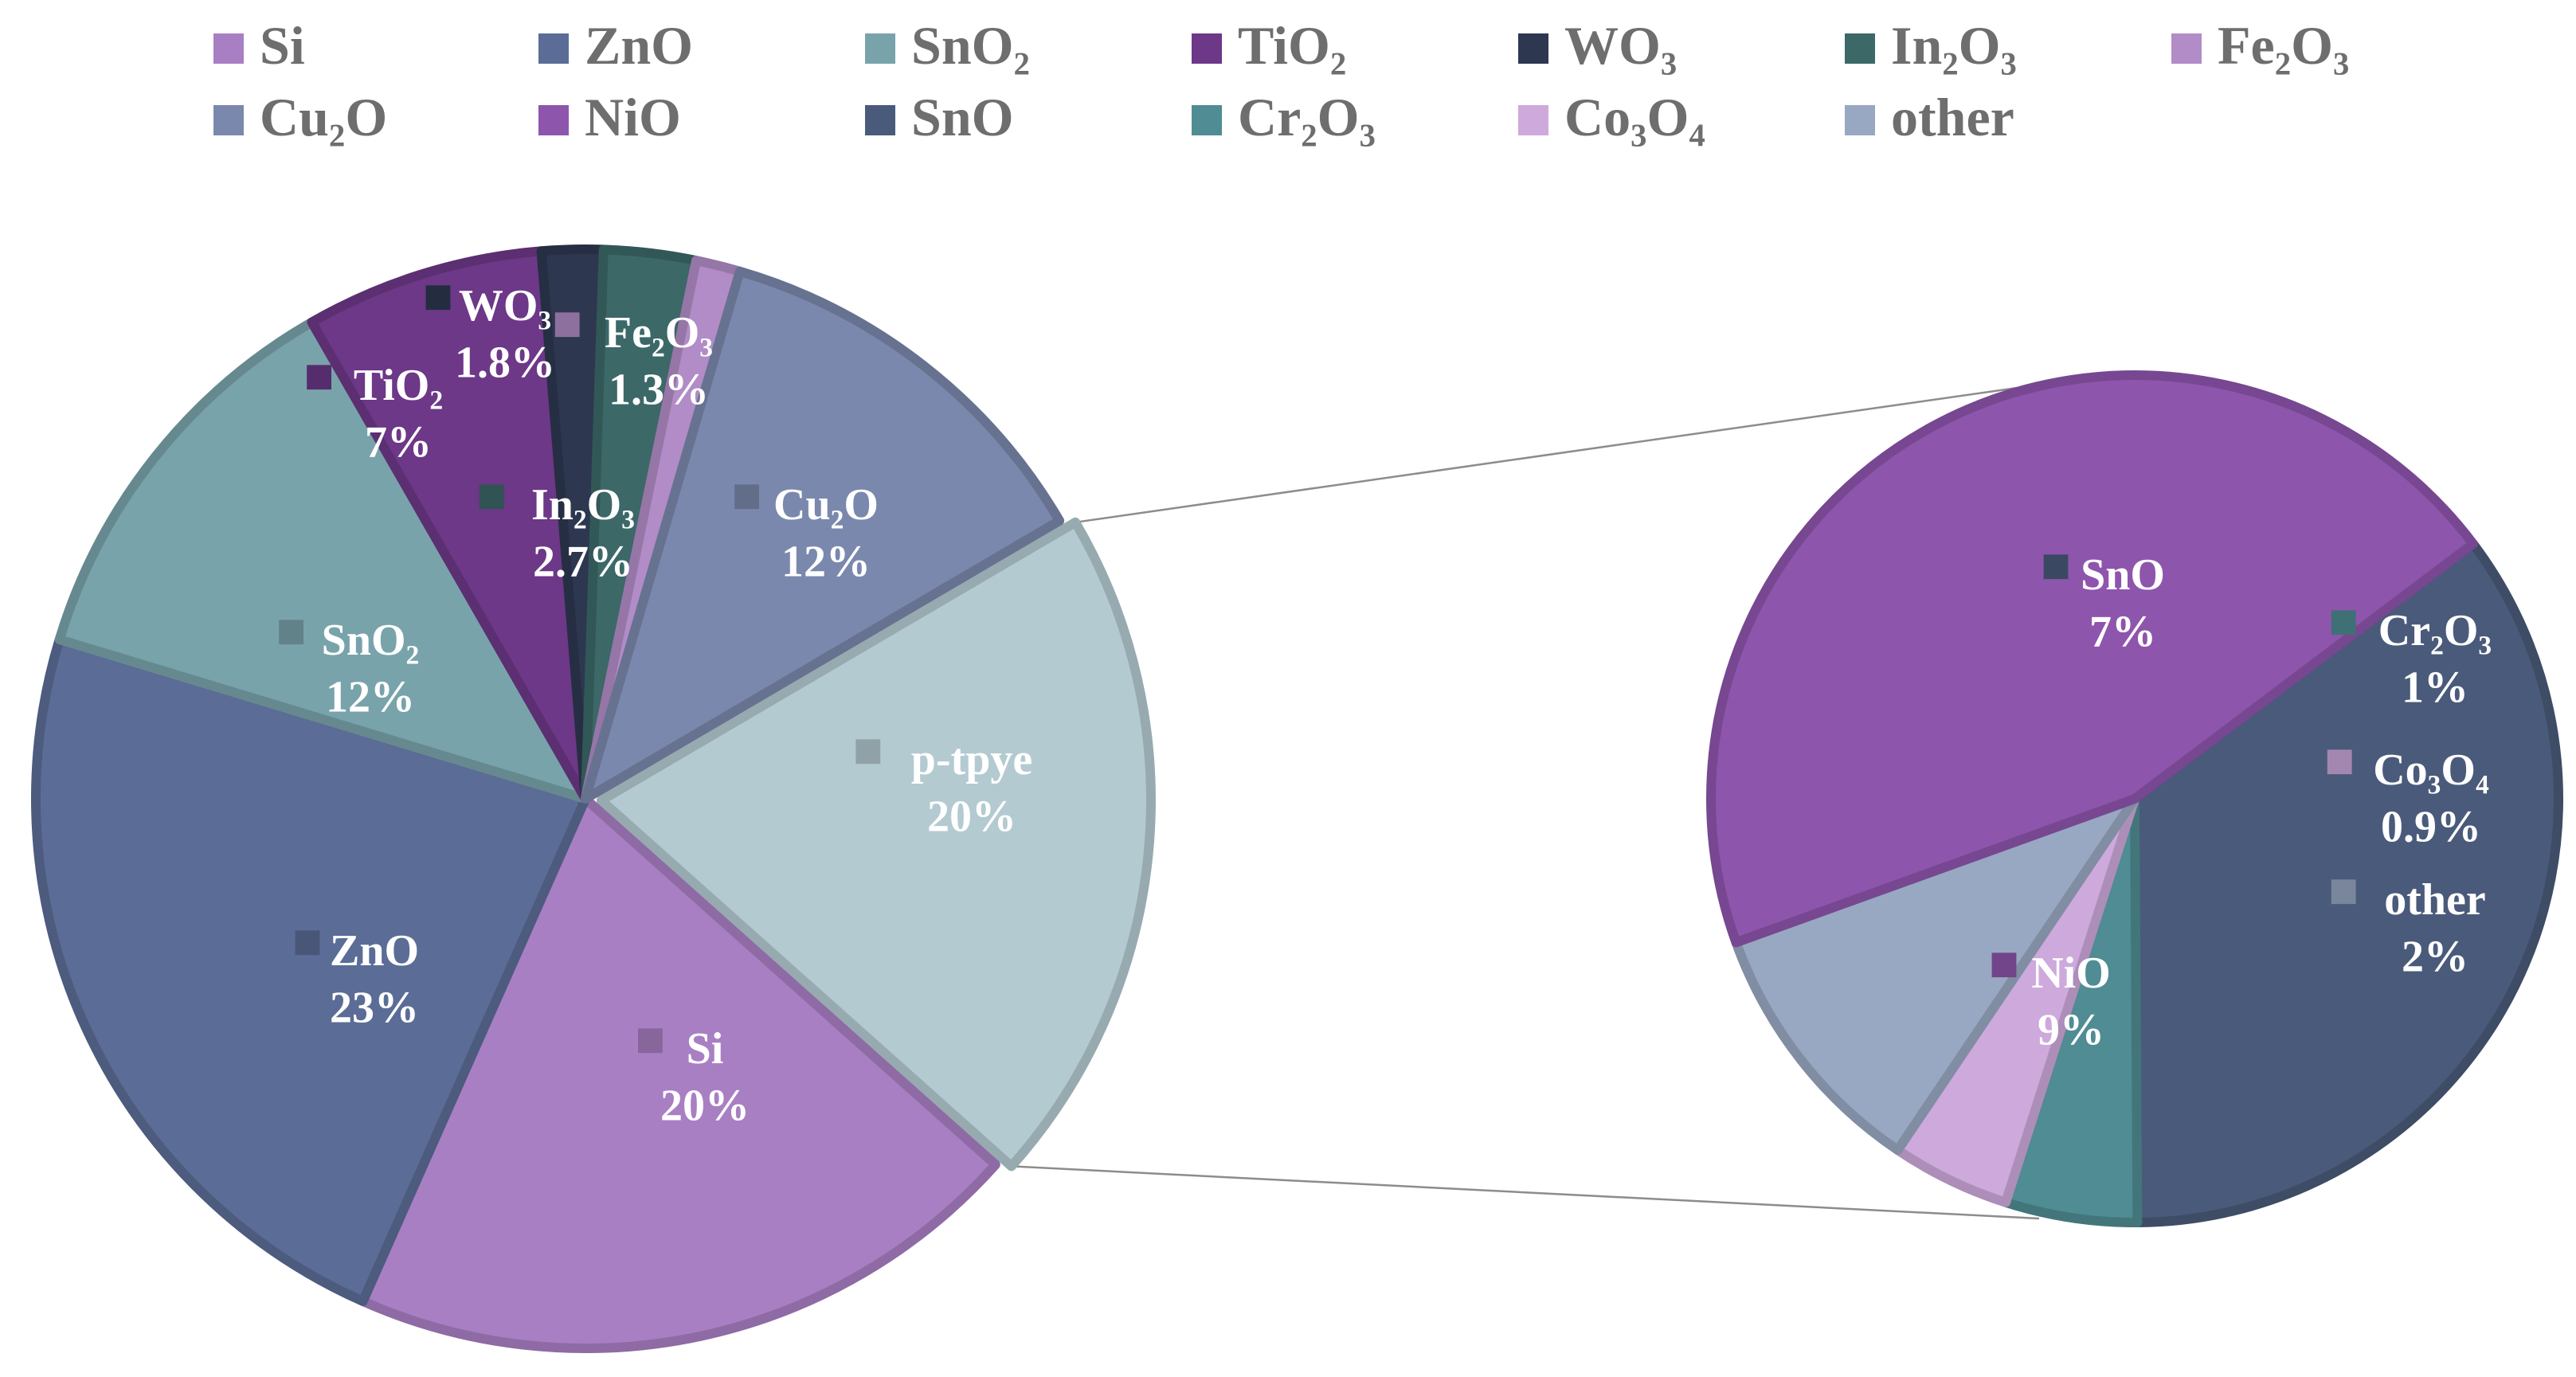  What do you see at coordinates (943, 789) in the screenshot?
I see `main-label-p-type: p-tpye 20%` at bounding box center [943, 789].